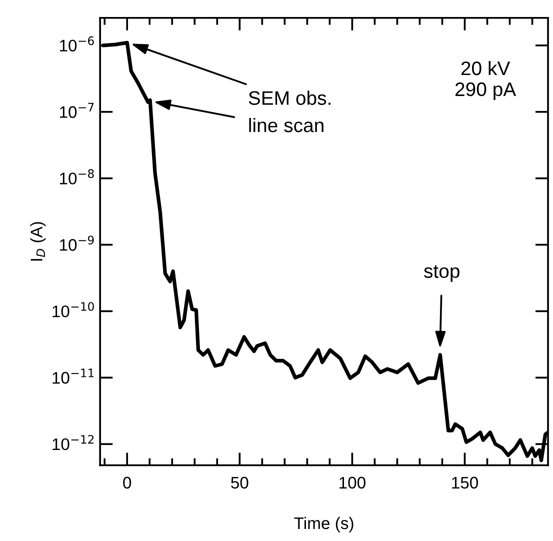 The image size is (553, 541). What do you see at coordinates (485, 80) in the screenshot?
I see `annotation: 20 kV 290 pA` at bounding box center [485, 80].